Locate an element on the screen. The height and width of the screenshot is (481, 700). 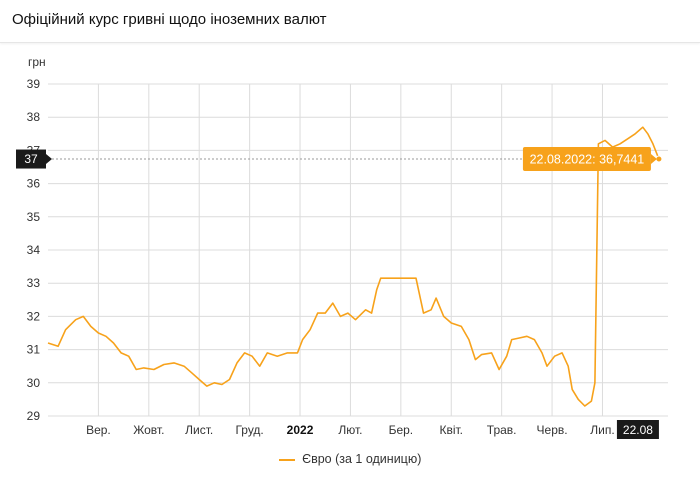
x-tick-label: Лип. is located at coordinates (602, 430).